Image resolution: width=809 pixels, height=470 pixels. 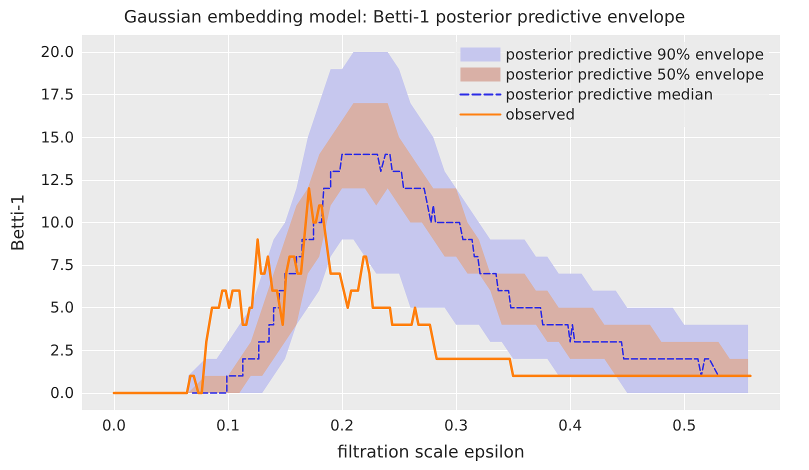 What do you see at coordinates (609, 95) in the screenshot?
I see `legend-label: posterior predictive median` at bounding box center [609, 95].